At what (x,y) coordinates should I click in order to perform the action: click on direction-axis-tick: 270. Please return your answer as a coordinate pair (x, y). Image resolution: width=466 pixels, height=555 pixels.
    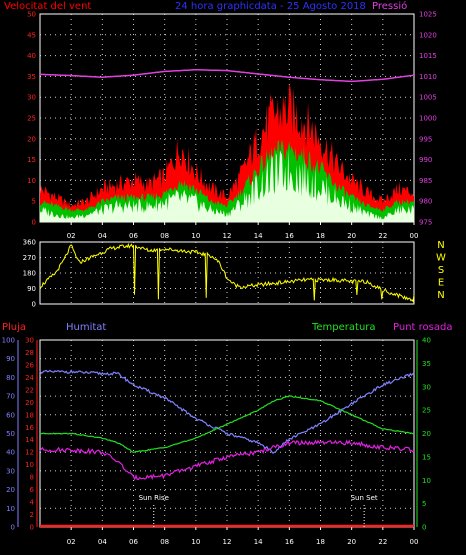
    Looking at the image, I should click on (29, 258).